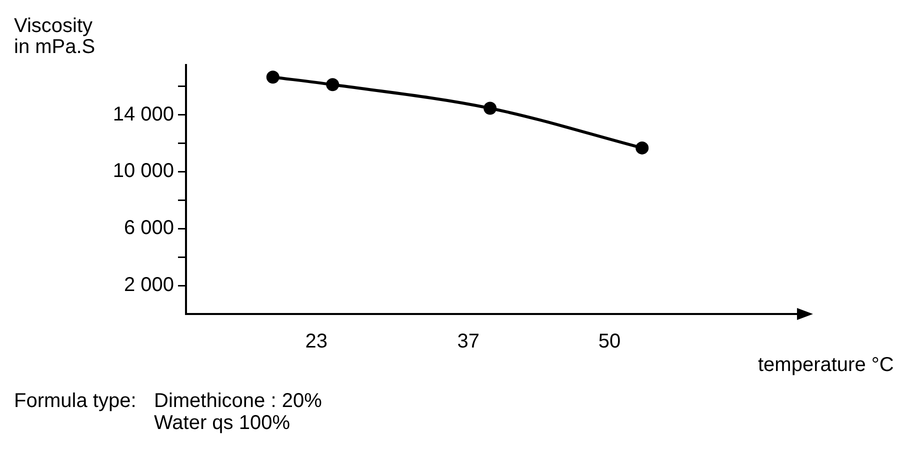  I want to click on x-tick-label: 50, so click(609, 341).